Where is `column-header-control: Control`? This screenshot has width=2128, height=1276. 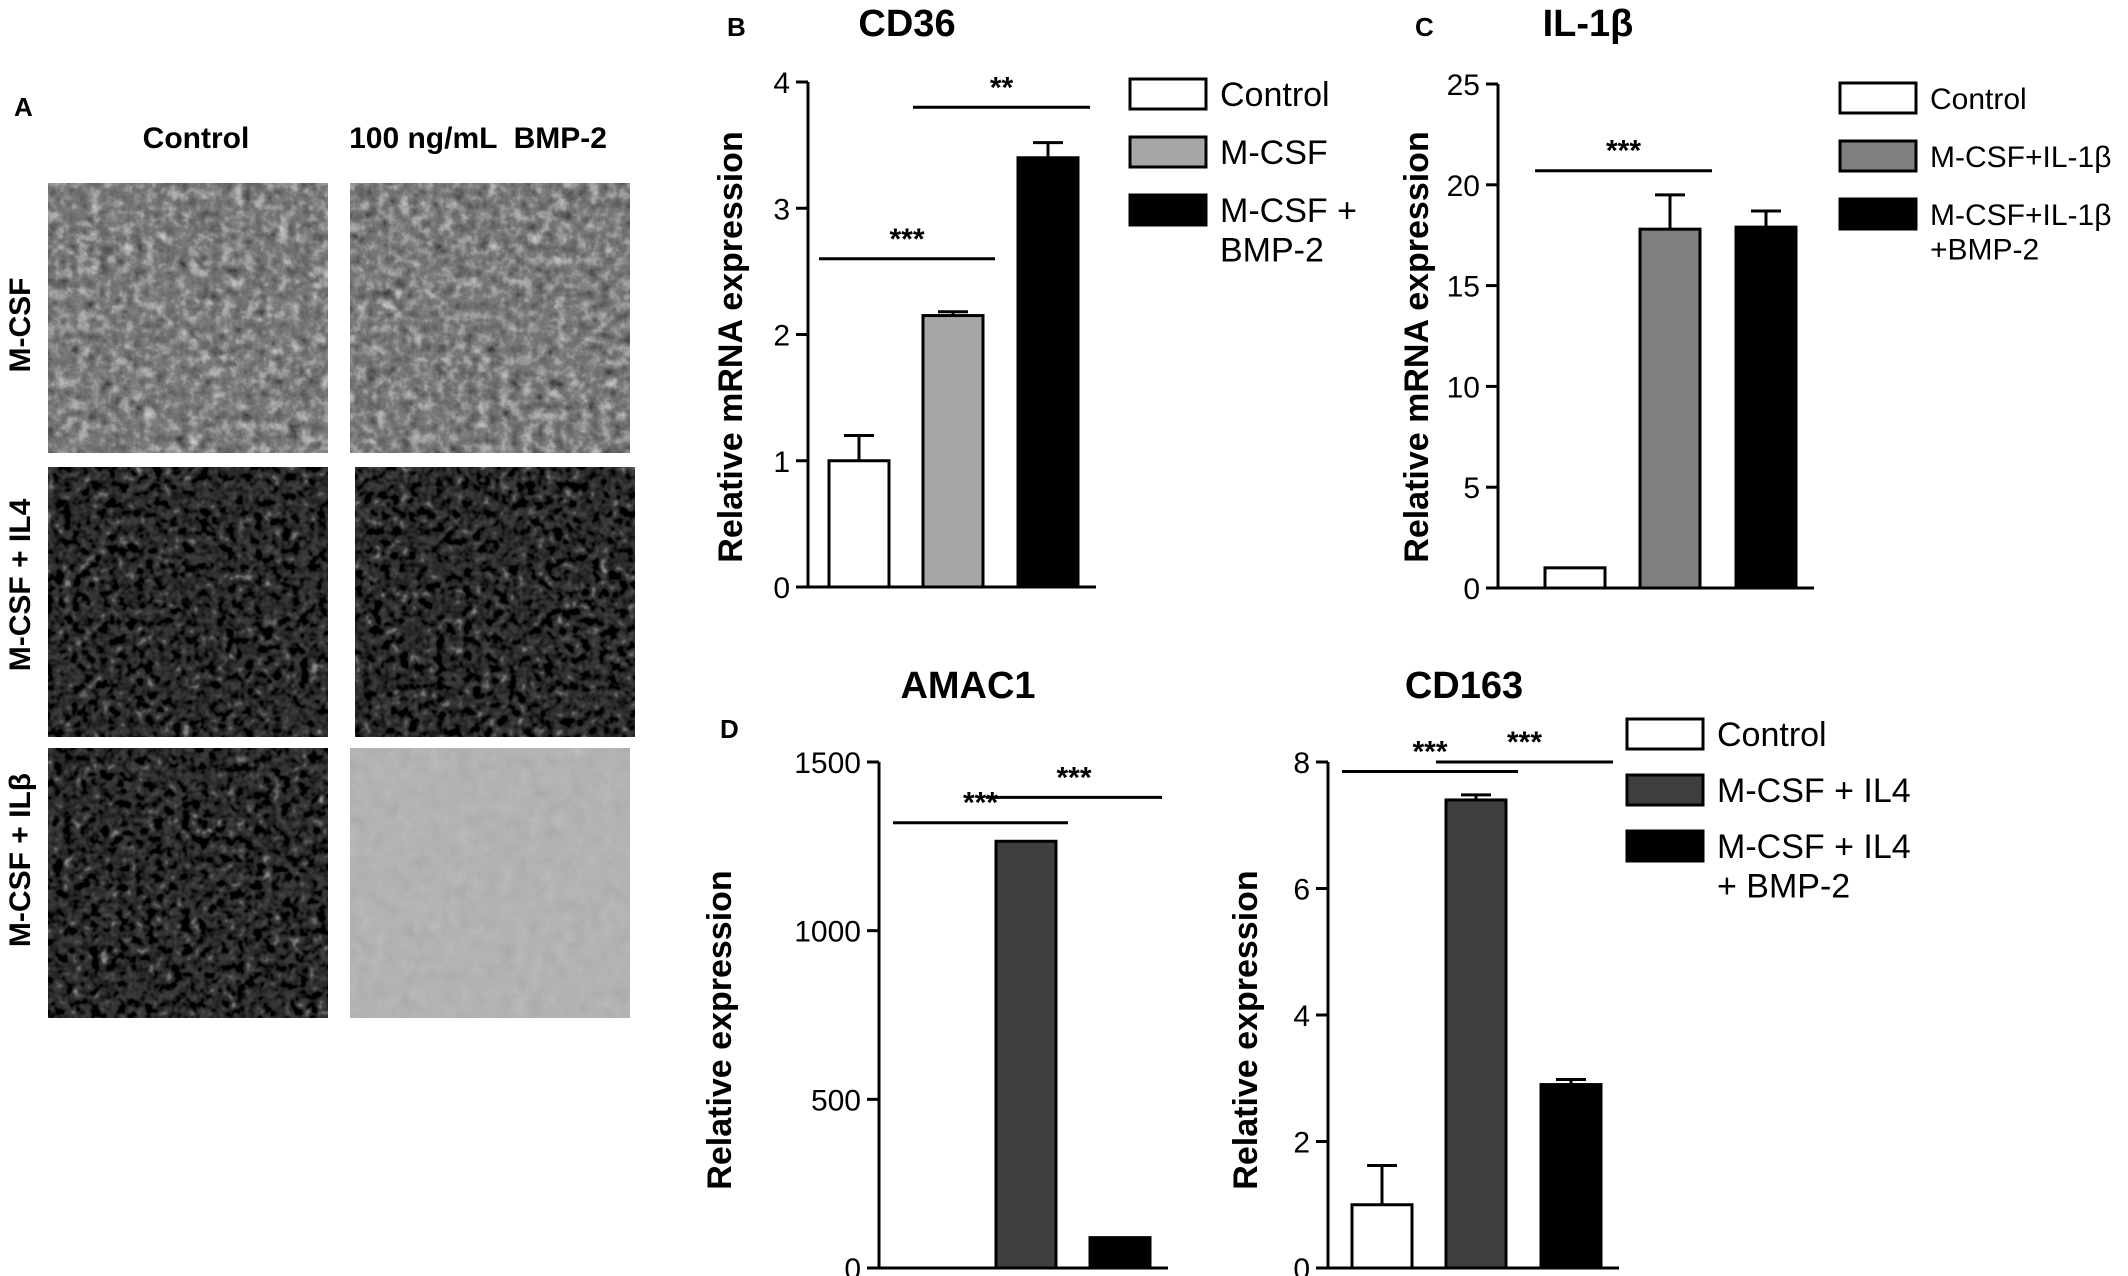
column-header-control: Control is located at coordinates (196, 138).